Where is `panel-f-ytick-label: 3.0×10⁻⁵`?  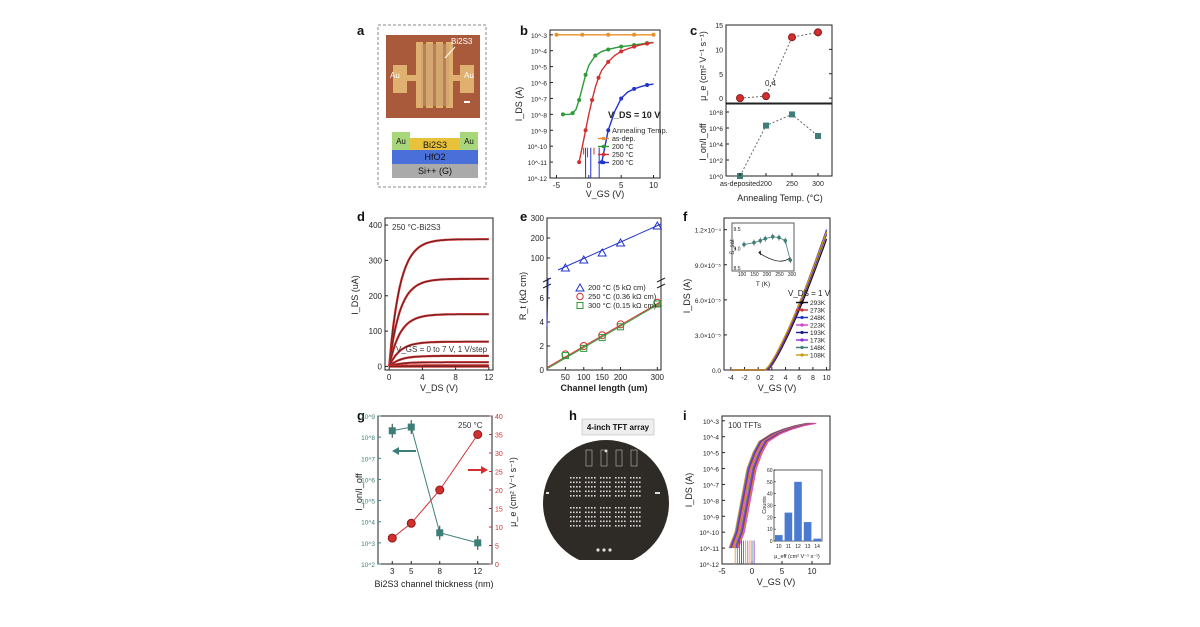
panel-f-ytick-label: 3.0×10⁻⁵ is located at coordinates (708, 336).